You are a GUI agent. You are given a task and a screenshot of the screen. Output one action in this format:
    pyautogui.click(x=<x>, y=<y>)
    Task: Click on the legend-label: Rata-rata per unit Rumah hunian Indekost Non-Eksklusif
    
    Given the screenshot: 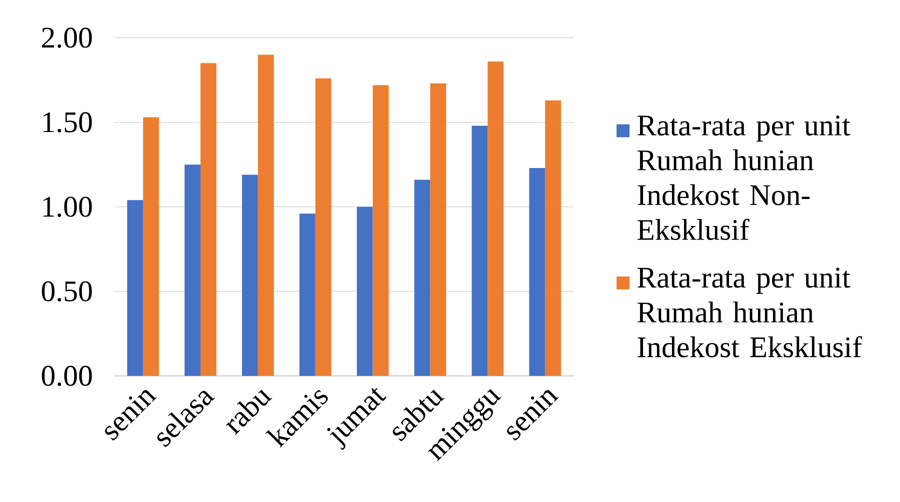 What is the action you would take?
    pyautogui.click(x=744, y=177)
    